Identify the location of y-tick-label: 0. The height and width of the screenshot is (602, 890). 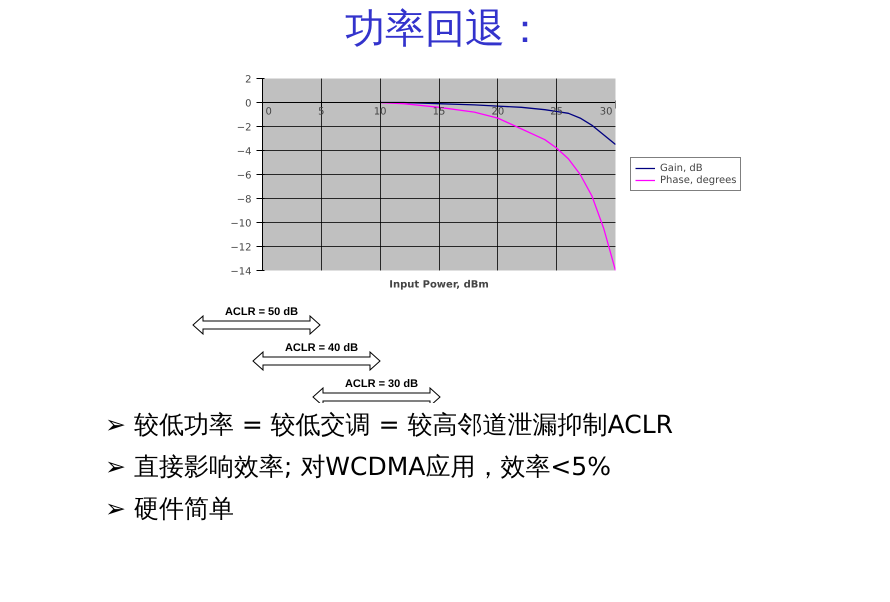
(248, 104).